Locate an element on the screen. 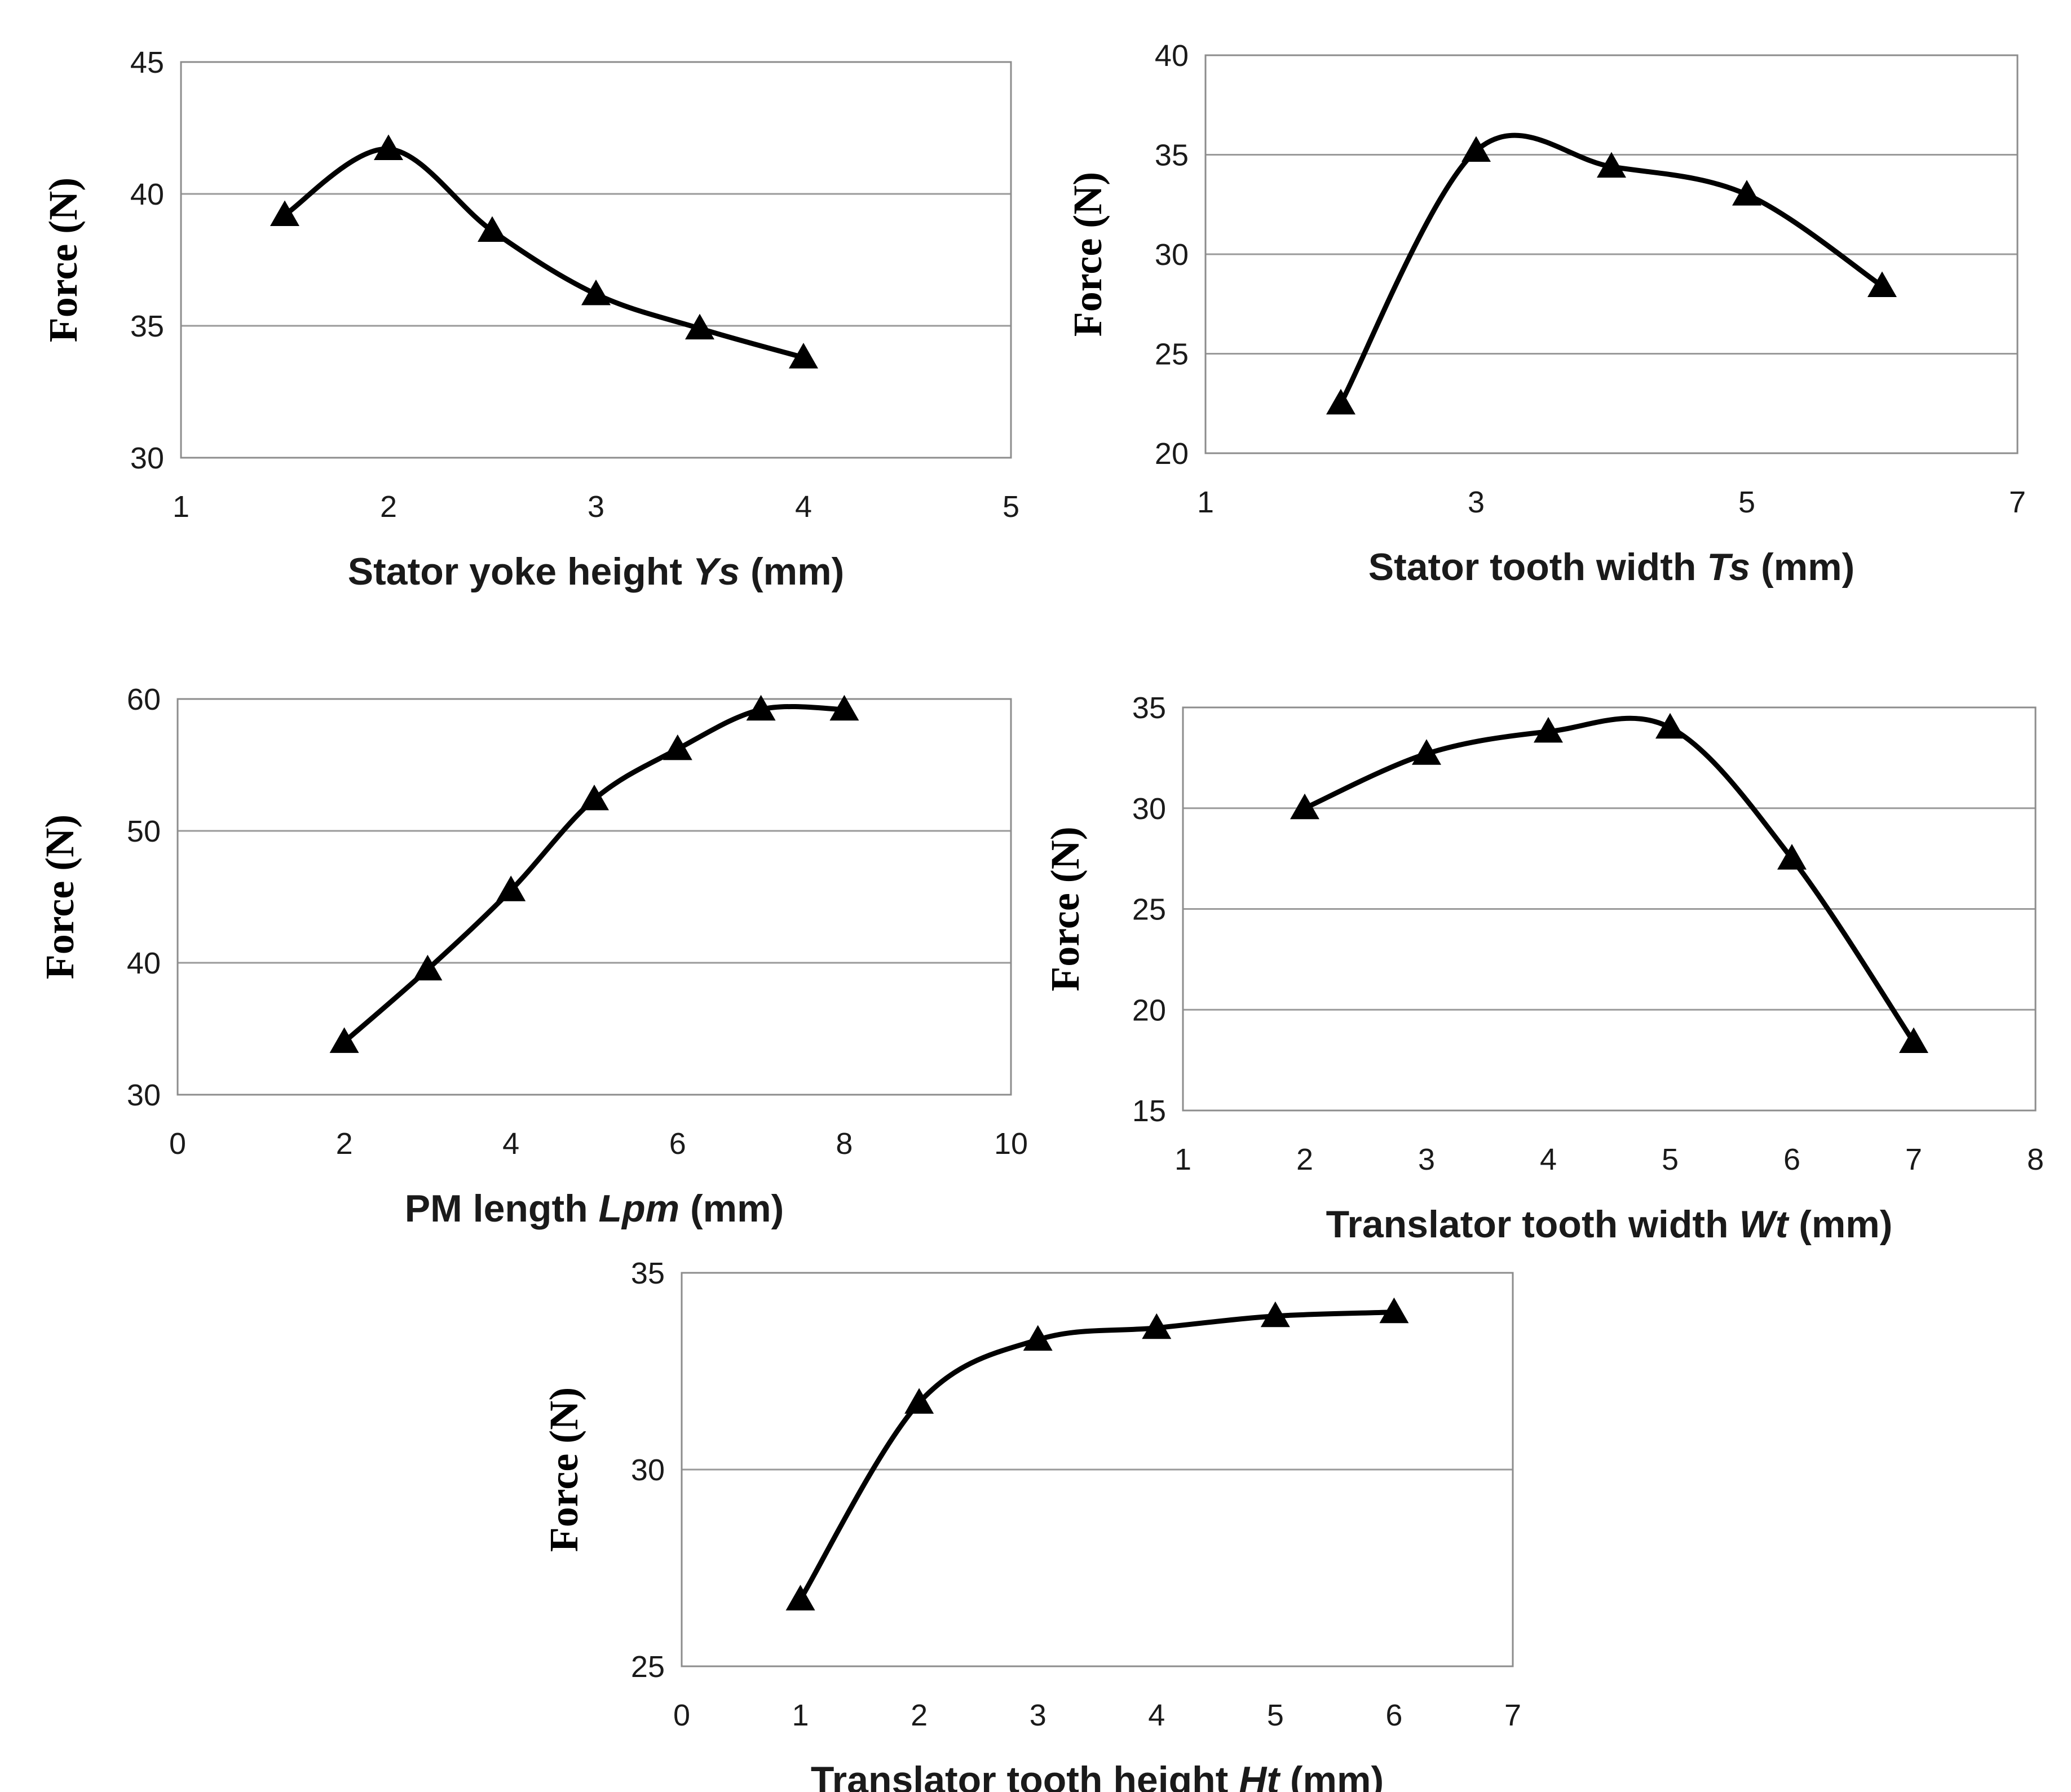 Image resolution: width=2071 pixels, height=1792 pixels. y-tick-label: 45 is located at coordinates (147, 62).